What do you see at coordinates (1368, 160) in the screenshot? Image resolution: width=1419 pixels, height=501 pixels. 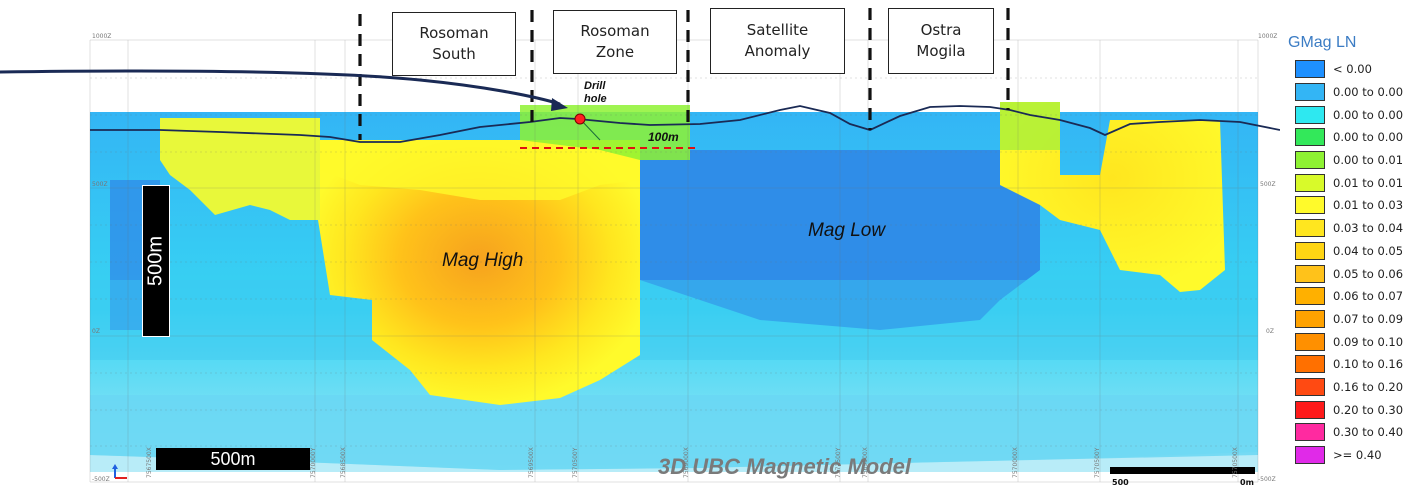 I see `legend-label: 0.00 to 0.01` at bounding box center [1368, 160].